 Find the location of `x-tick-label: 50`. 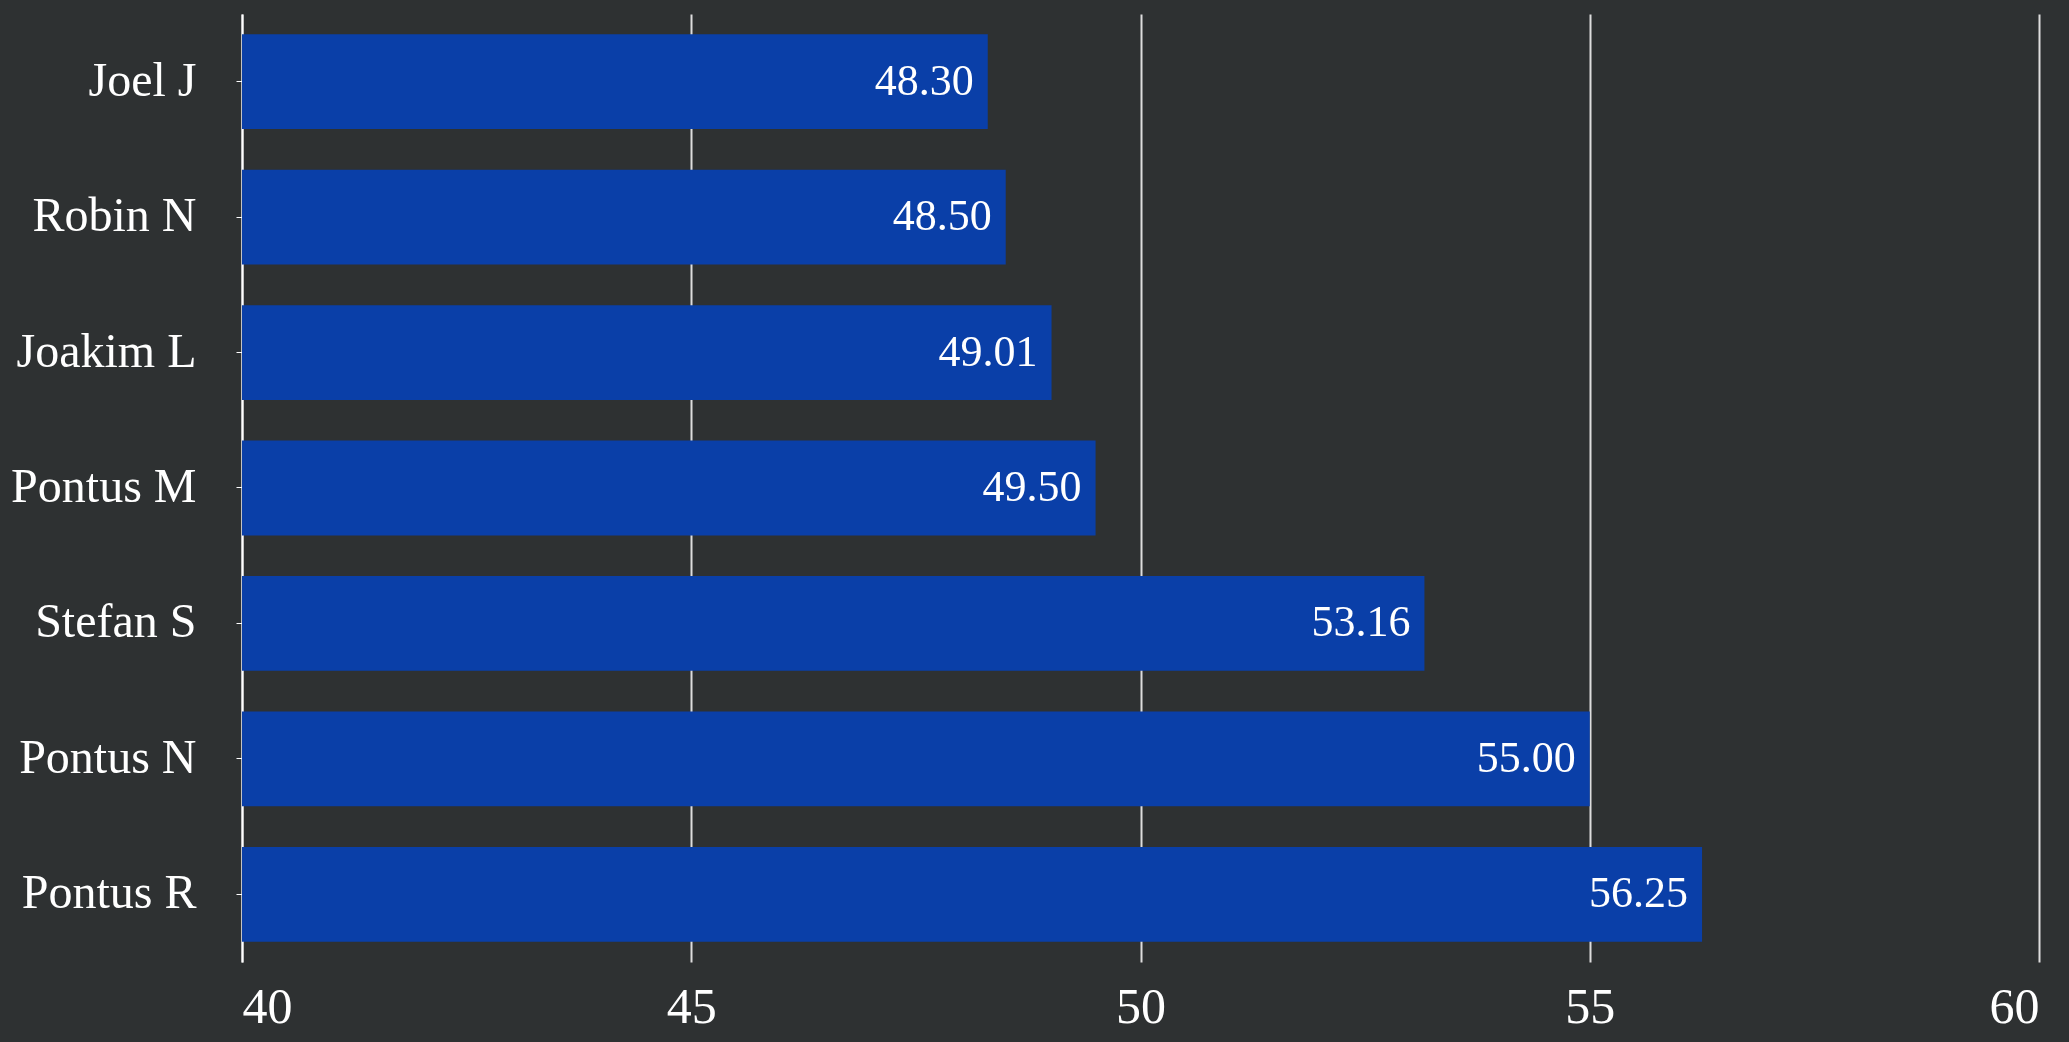

x-tick-label: 50 is located at coordinates (1141, 1005).